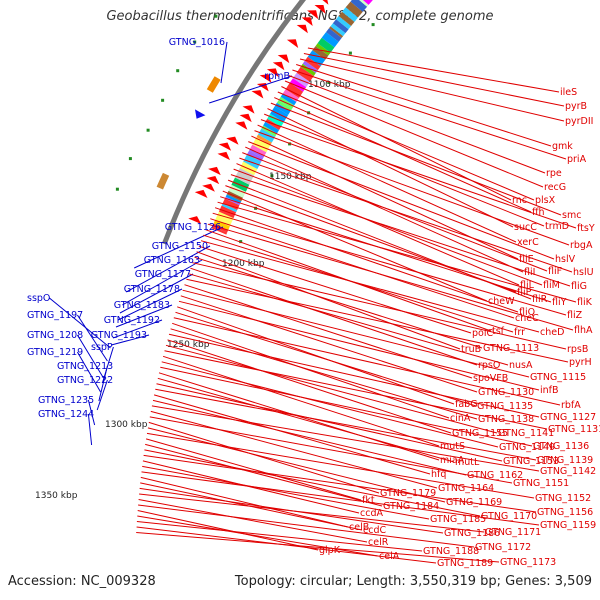 This screenshot has height=600, width=600. I want to click on forward-gene-label: fliE, so click(526, 259).